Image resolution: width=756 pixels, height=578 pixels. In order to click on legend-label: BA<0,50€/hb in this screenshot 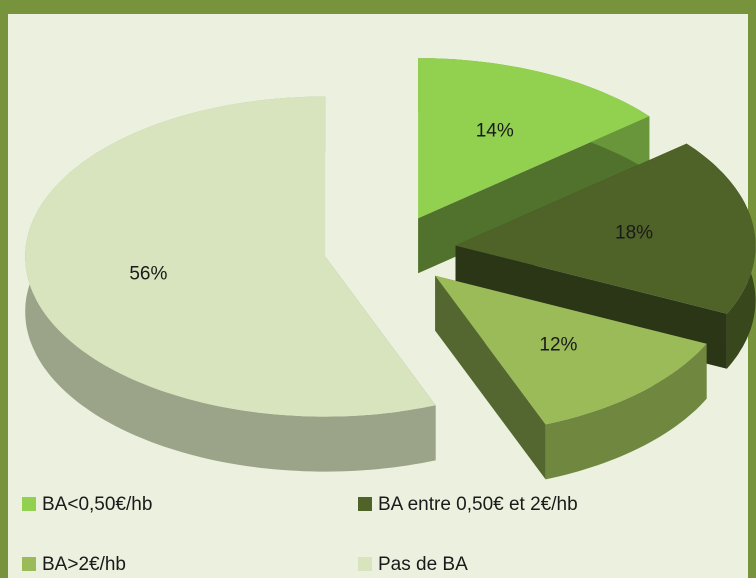, I will do `click(97, 504)`.